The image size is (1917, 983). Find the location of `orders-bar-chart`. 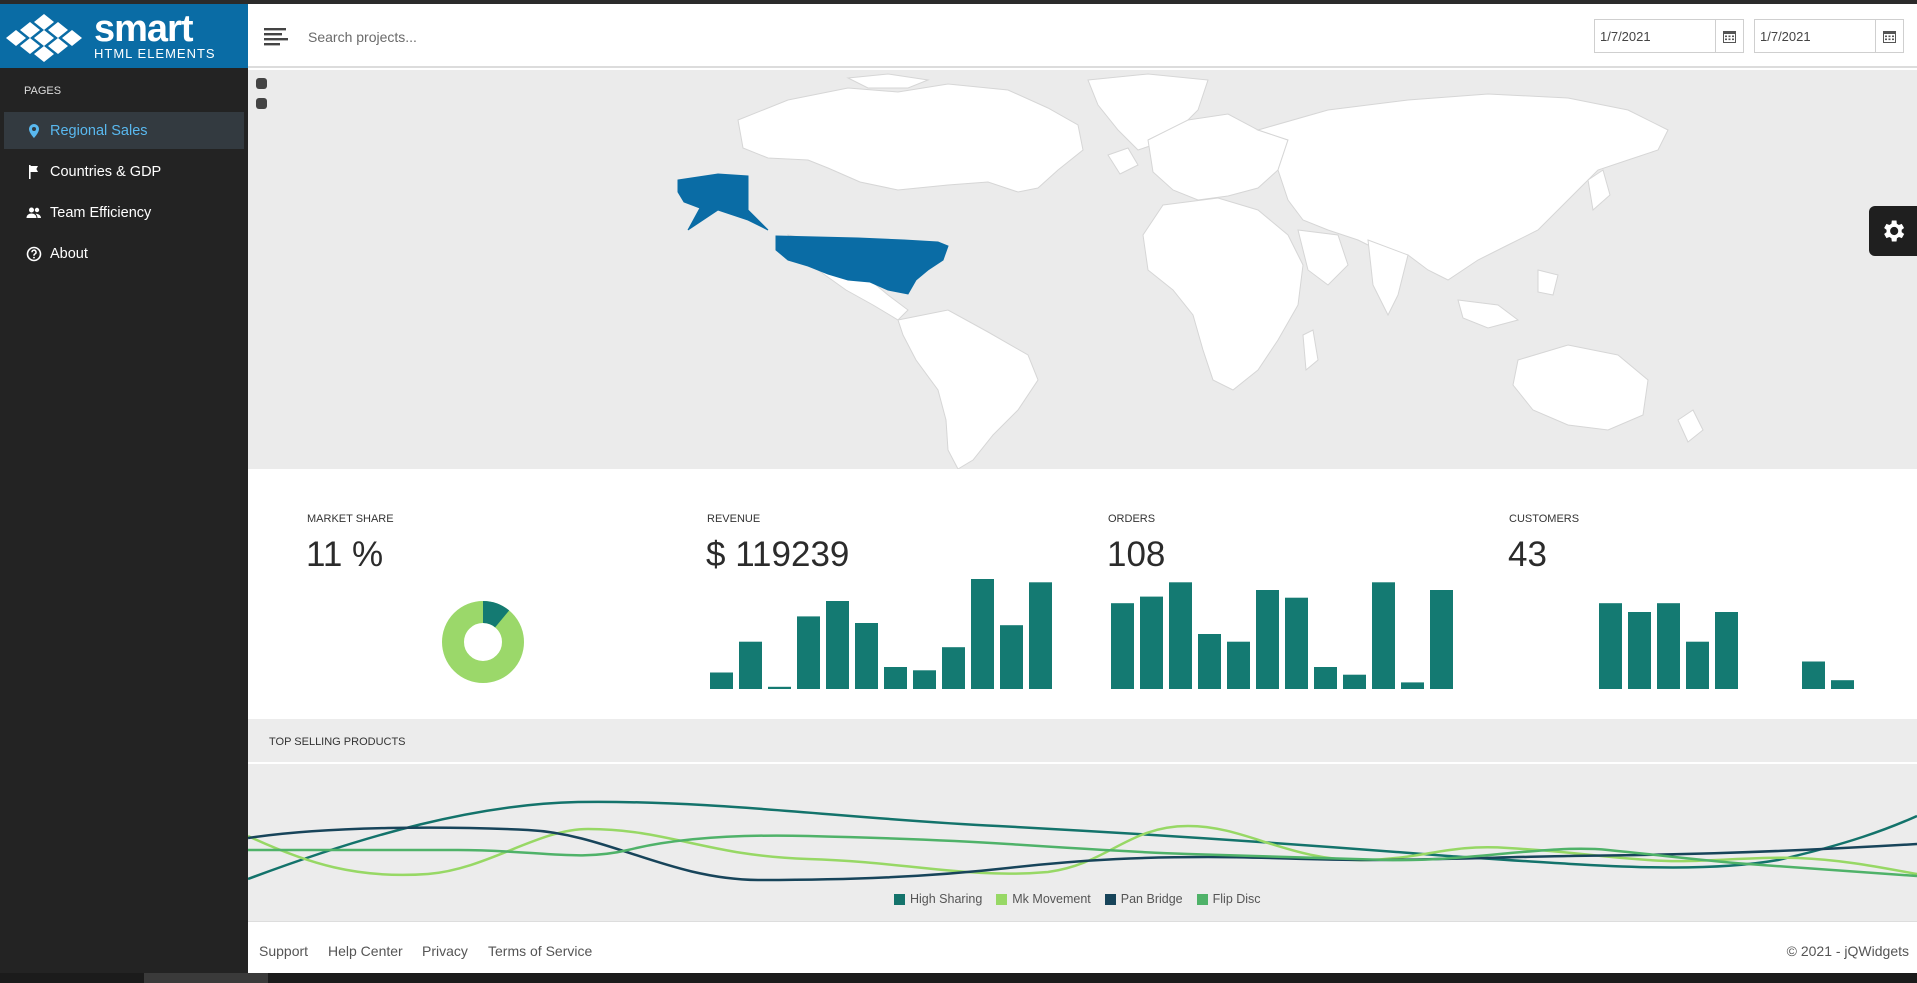

orders-bar-chart is located at coordinates (1282, 635).